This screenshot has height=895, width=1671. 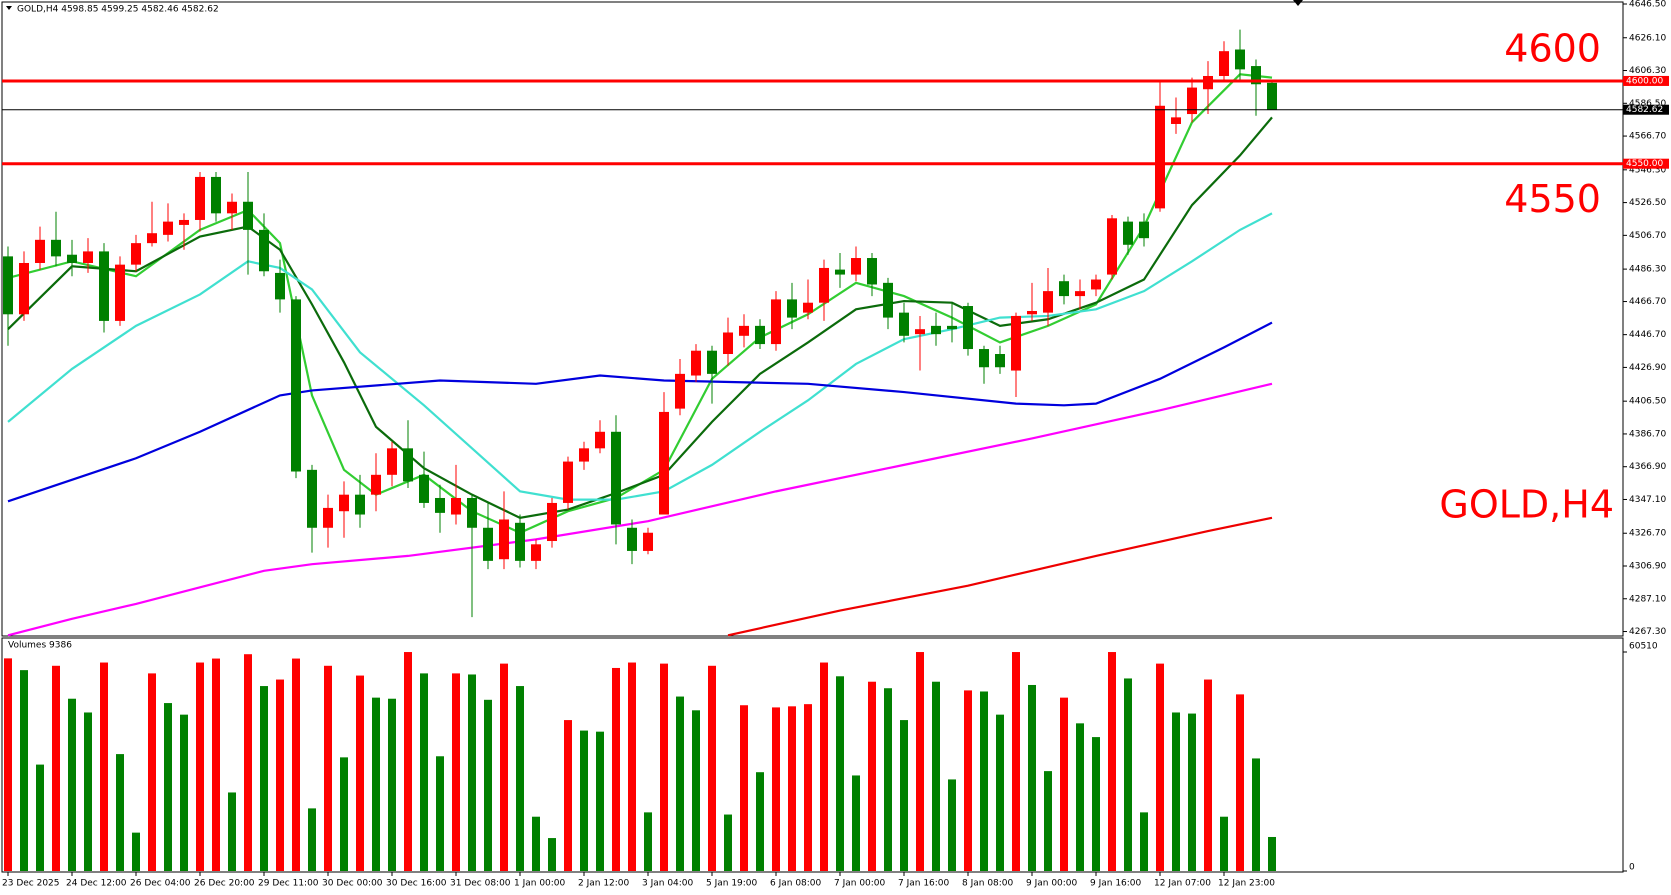 I want to click on y-tick-label: 4506.70, so click(x=1647, y=236).